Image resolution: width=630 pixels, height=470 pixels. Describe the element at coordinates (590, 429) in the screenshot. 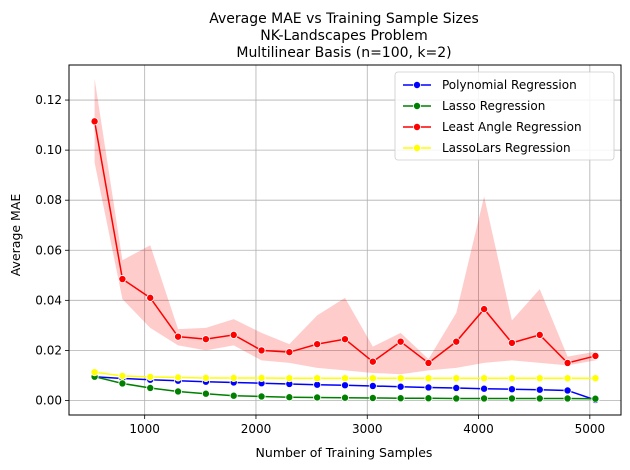

I see `x-tick-label: 5000` at that location.